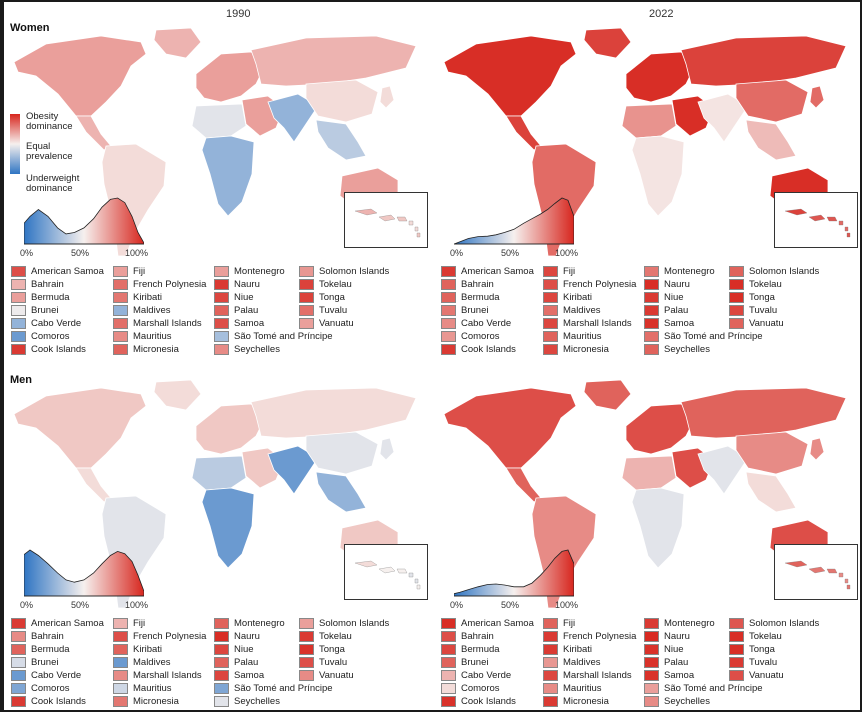 This screenshot has width=862, height=712. Describe the element at coordinates (228, 176) in the screenshot. I see `region-sub-saharan-africa` at that location.